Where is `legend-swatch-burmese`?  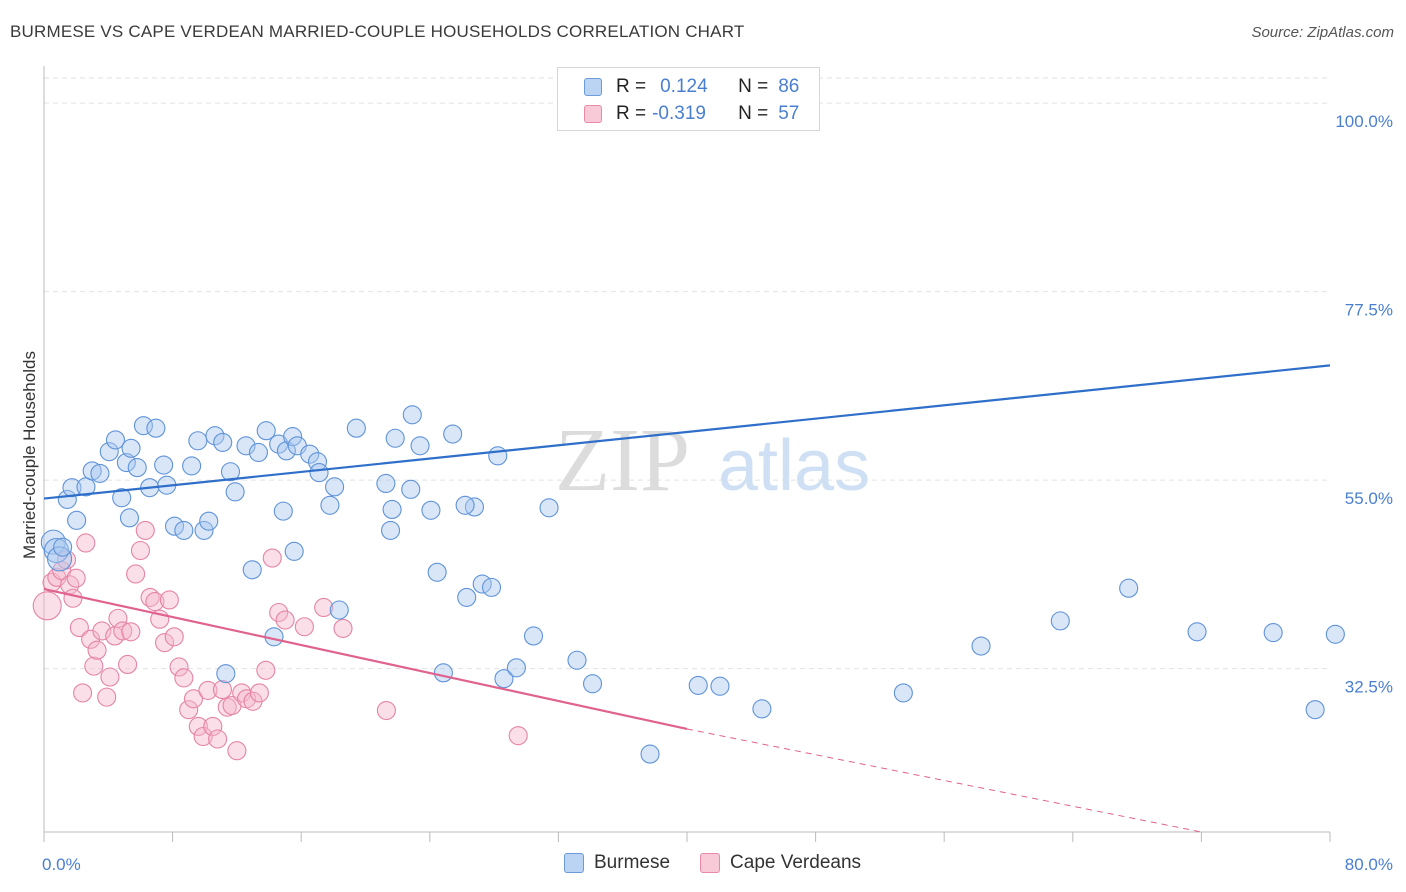 legend-swatch-burmese is located at coordinates (593, 87).